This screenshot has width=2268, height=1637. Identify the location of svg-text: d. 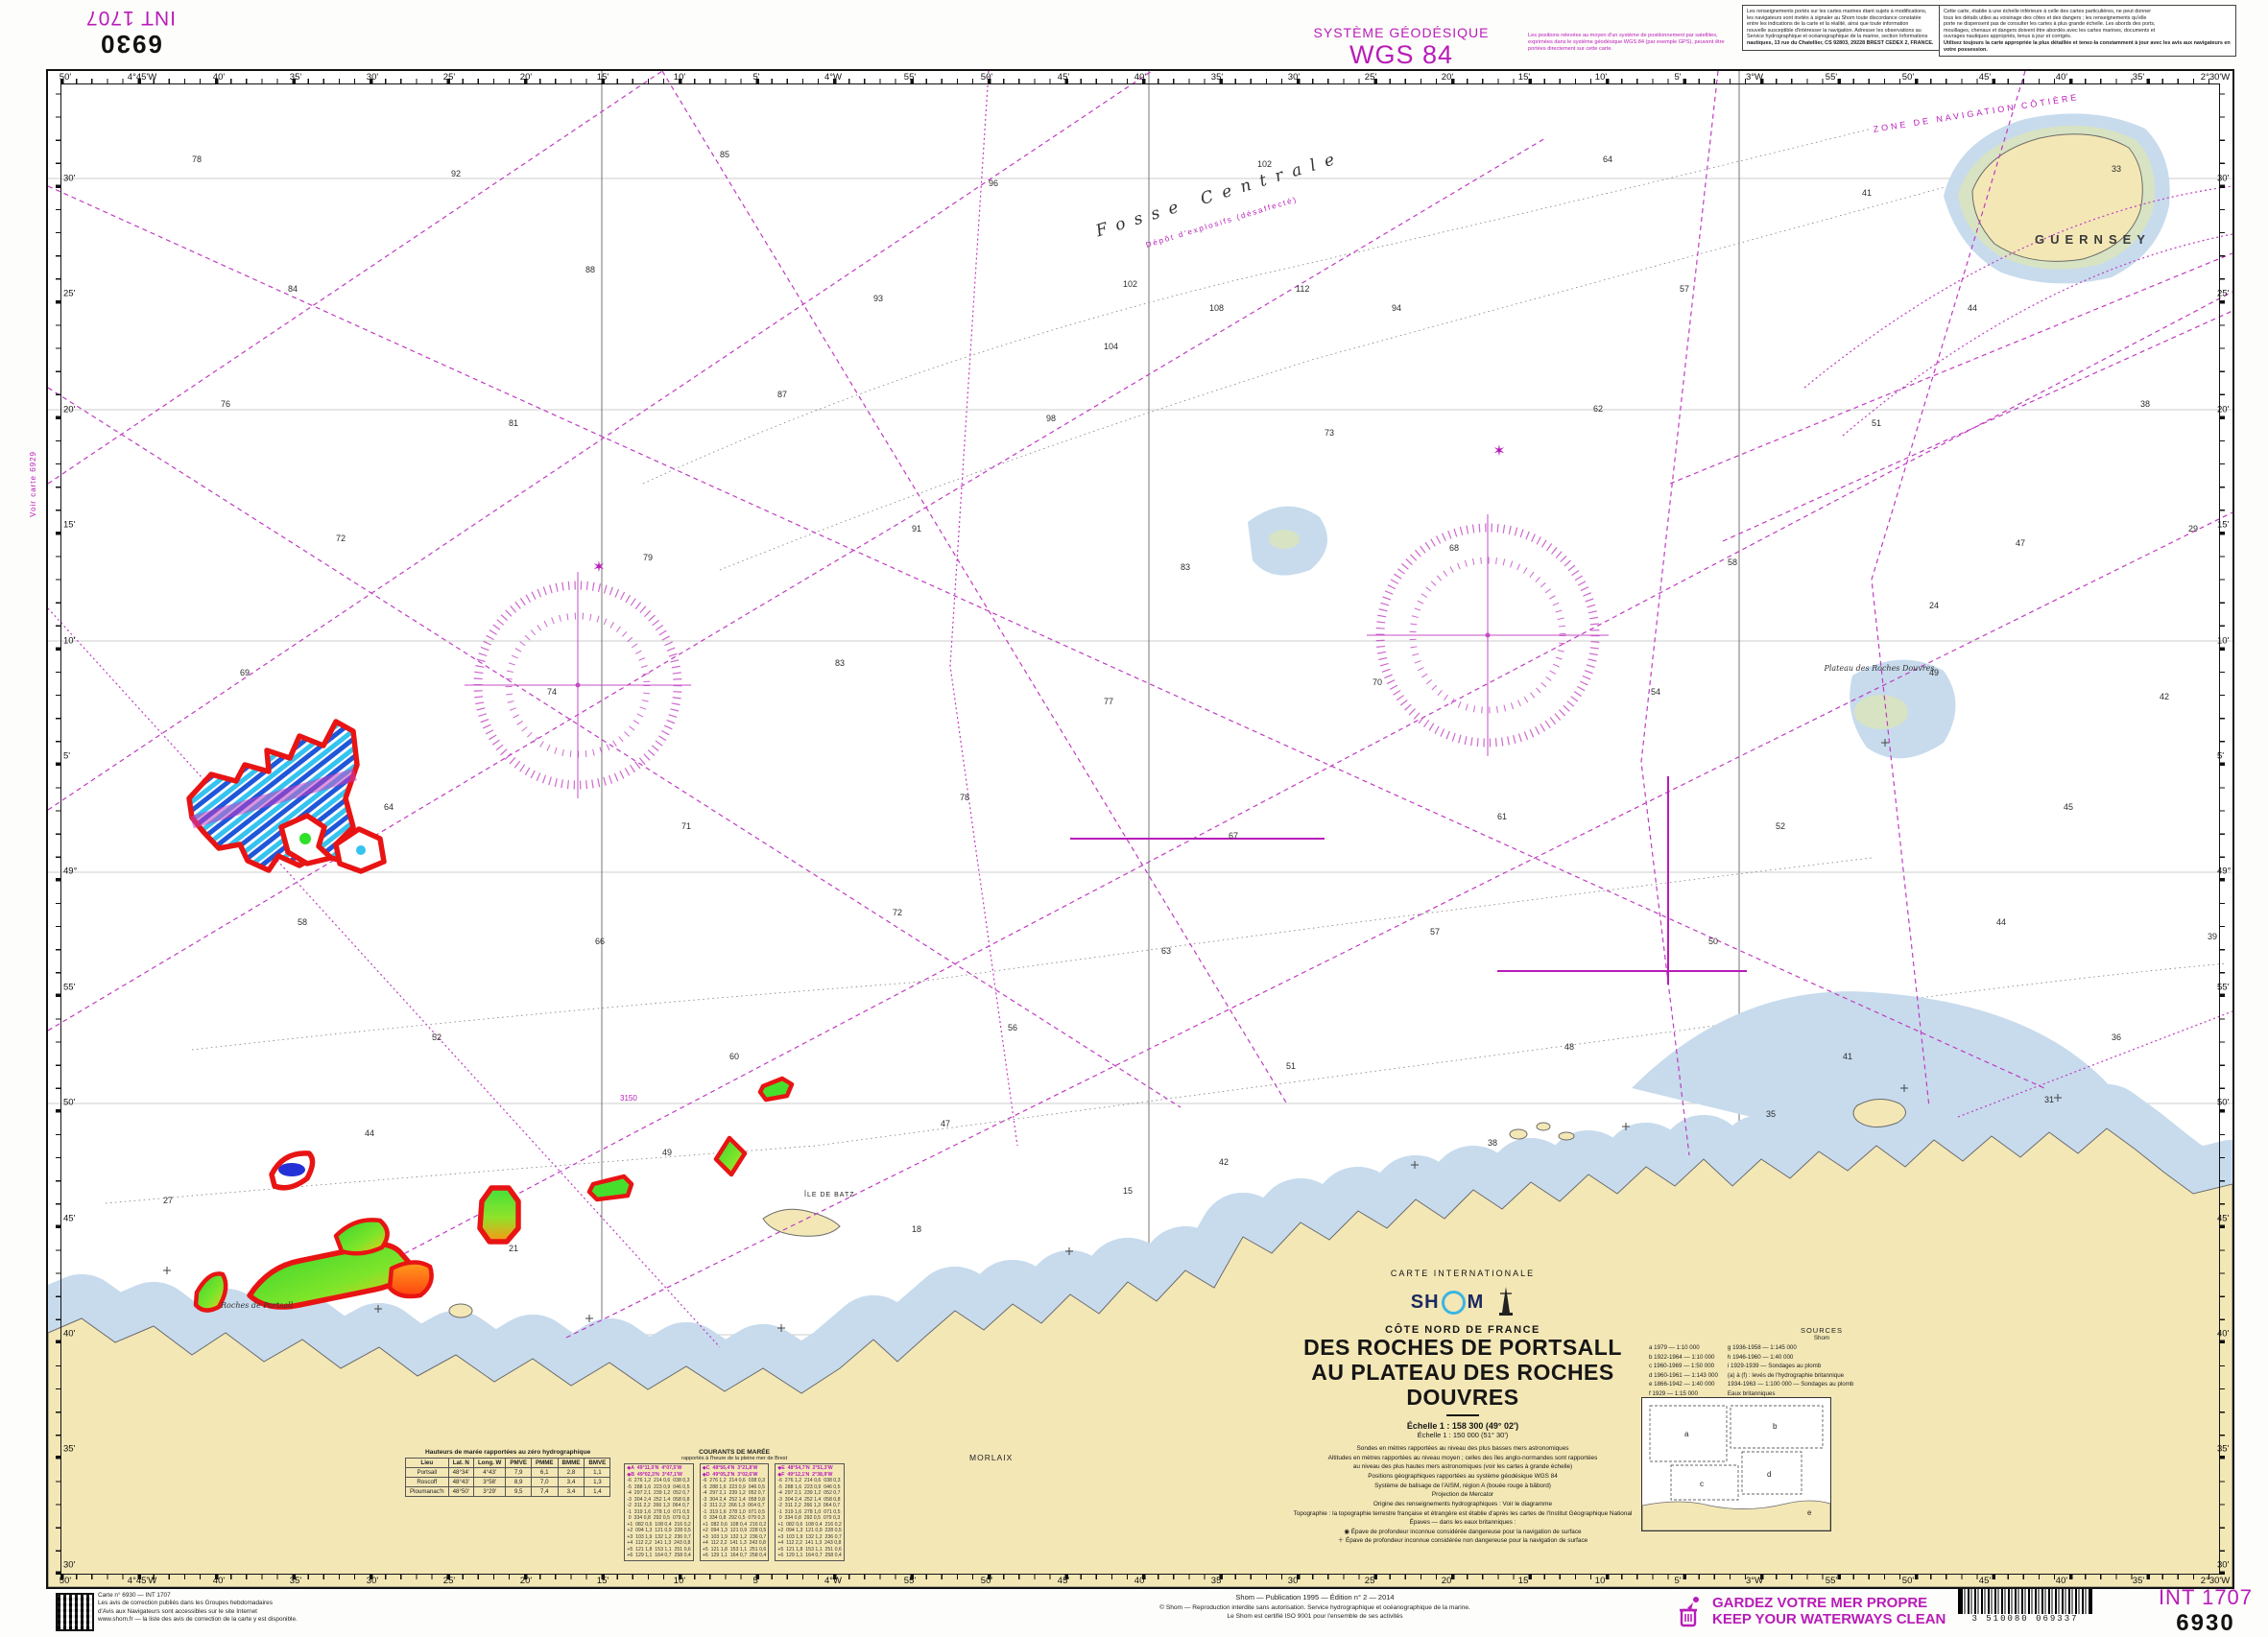
(1769, 1474).